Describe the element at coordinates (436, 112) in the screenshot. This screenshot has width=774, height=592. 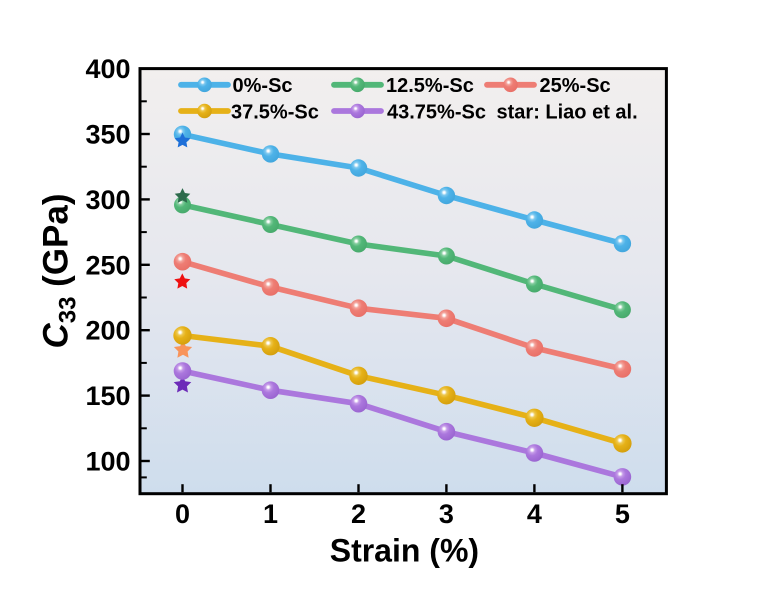
I see `svg-text: 43.75%-Sc` at that location.